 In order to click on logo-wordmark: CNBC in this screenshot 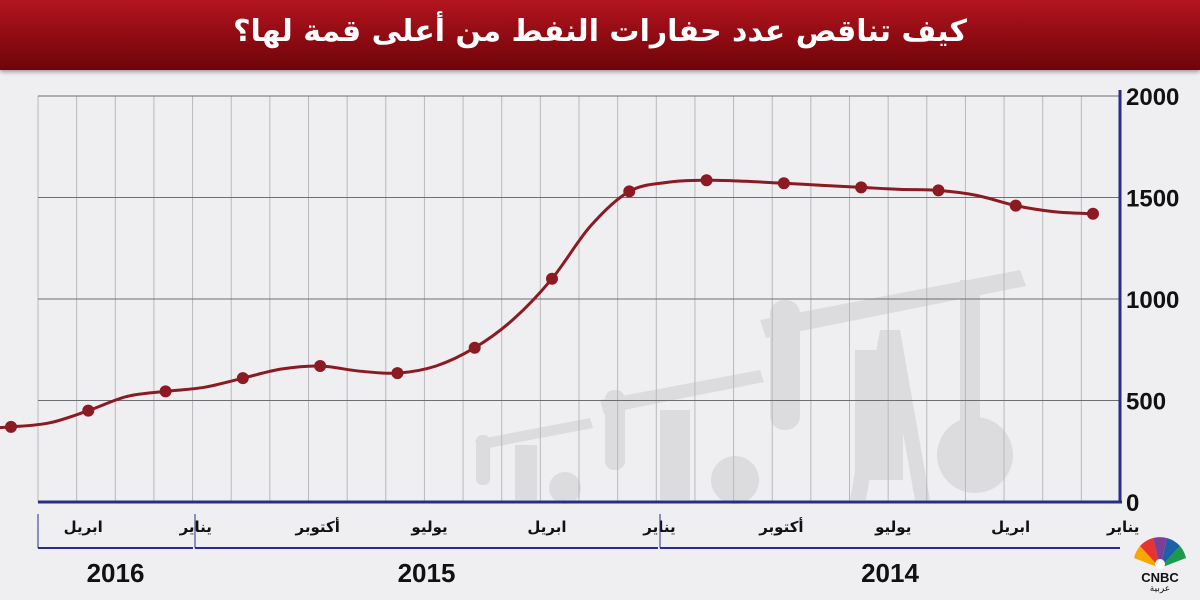, I will do `click(1160, 577)`.